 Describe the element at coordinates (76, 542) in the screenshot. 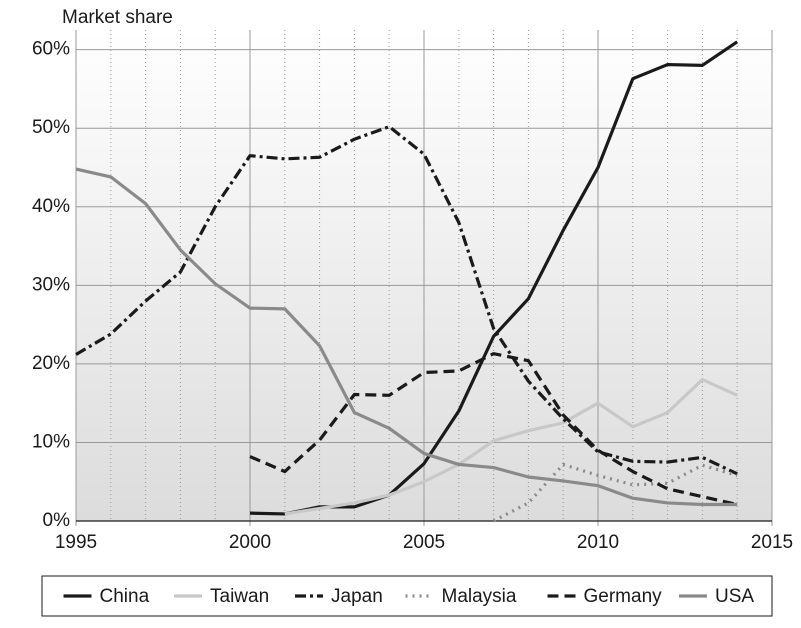

I see `x-tick-label: 1995` at that location.